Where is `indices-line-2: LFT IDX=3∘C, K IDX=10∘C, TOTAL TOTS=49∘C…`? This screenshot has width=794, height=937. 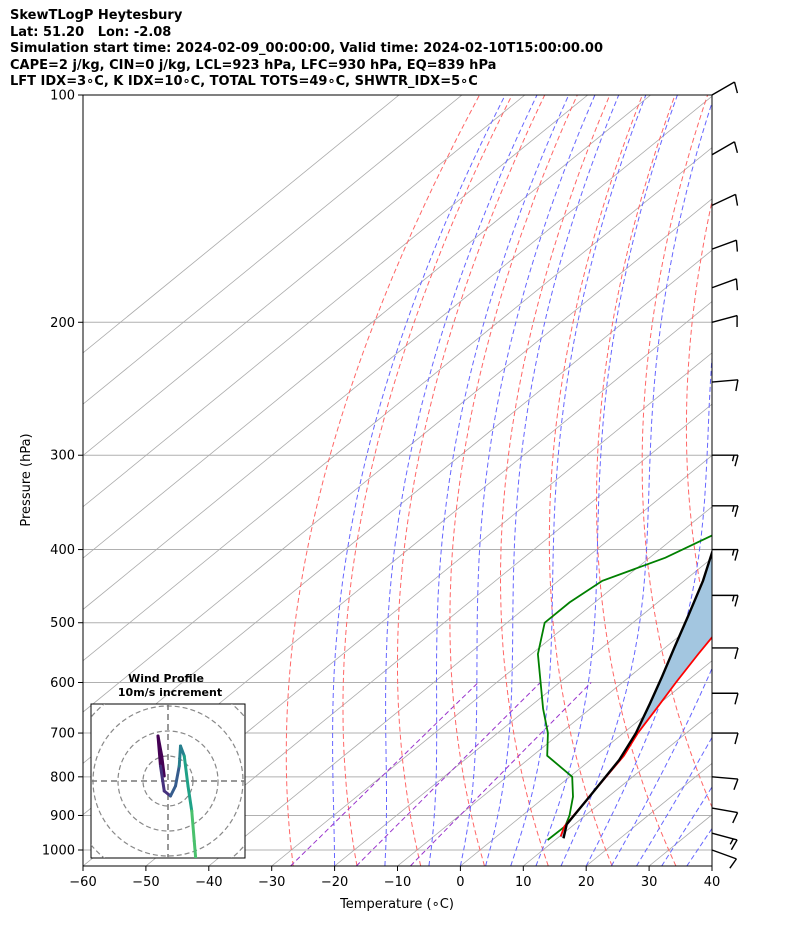 indices-line-2: LFT IDX=3∘C, K IDX=10∘C, TOTAL TOTS=49∘C… is located at coordinates (244, 81).